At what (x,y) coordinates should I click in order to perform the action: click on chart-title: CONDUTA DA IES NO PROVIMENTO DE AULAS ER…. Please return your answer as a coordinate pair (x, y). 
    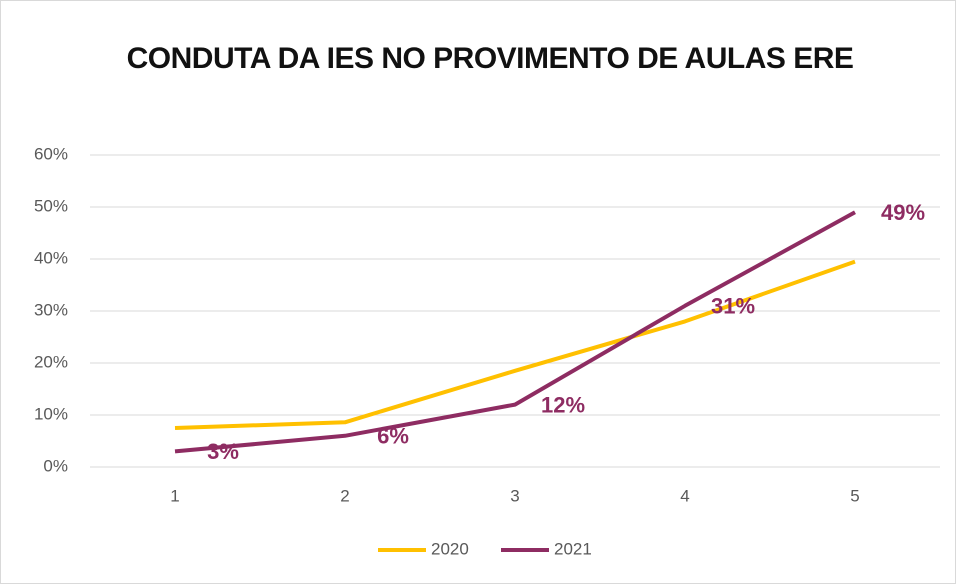
    Looking at the image, I should click on (490, 58).